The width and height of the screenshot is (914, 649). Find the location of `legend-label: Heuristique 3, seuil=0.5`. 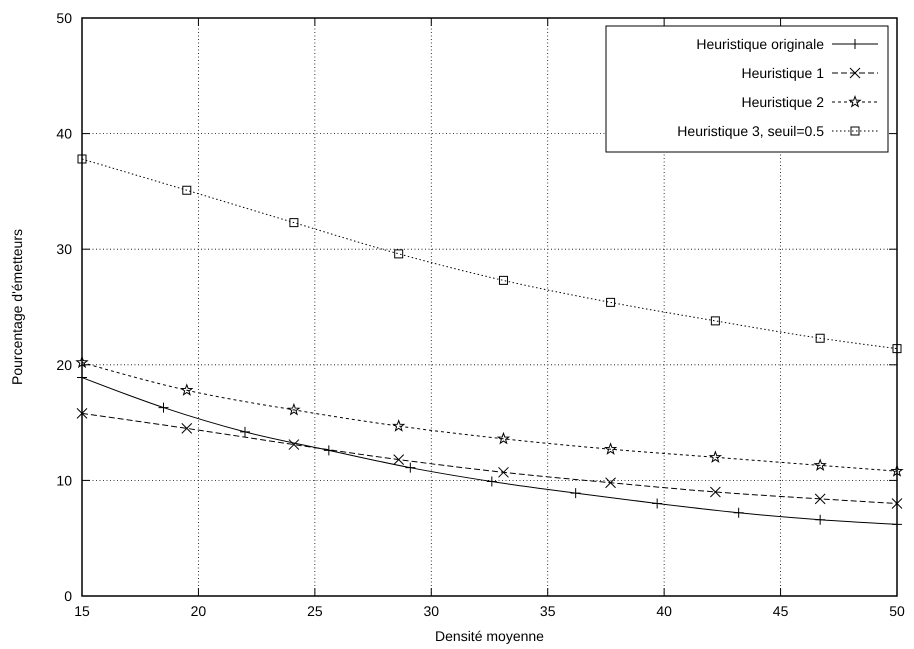

legend-label: Heuristique 3, seuil=0.5 is located at coordinates (750, 131).